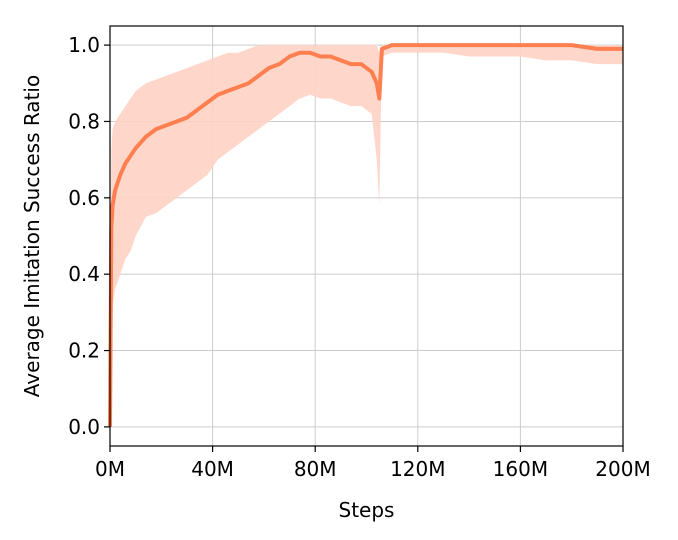 Image resolution: width=678 pixels, height=540 pixels. Describe the element at coordinates (32, 236) in the screenshot. I see `y-axis-label: Average Imitation Success Ratio` at that location.